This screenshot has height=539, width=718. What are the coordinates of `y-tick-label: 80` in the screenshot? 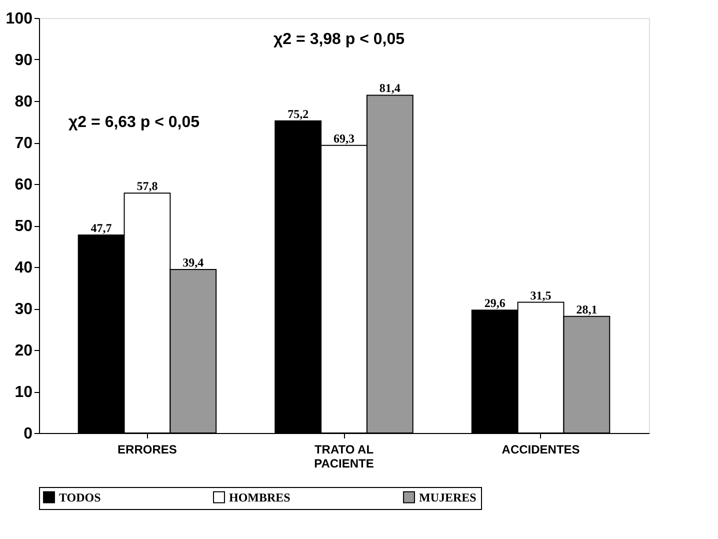 It's located at (23, 102).